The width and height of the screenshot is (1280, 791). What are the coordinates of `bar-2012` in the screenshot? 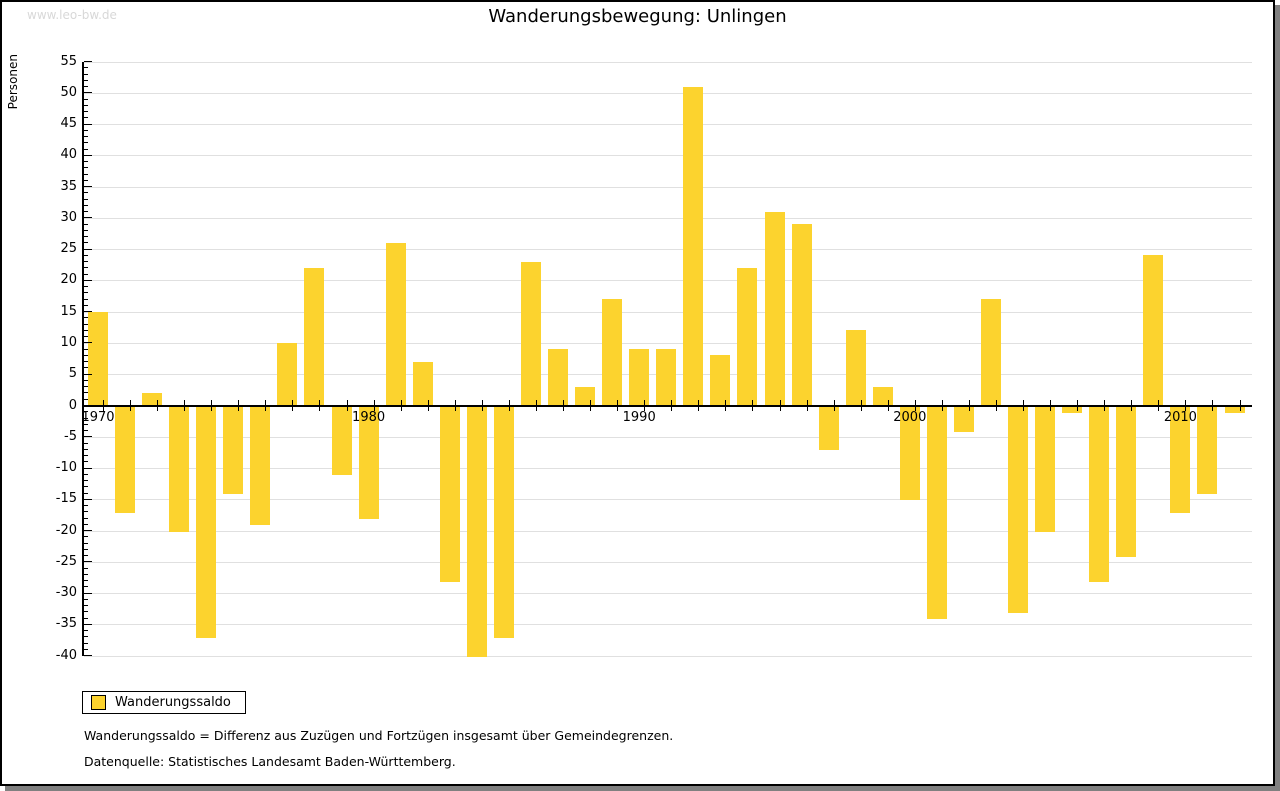 It's located at (1234, 409).